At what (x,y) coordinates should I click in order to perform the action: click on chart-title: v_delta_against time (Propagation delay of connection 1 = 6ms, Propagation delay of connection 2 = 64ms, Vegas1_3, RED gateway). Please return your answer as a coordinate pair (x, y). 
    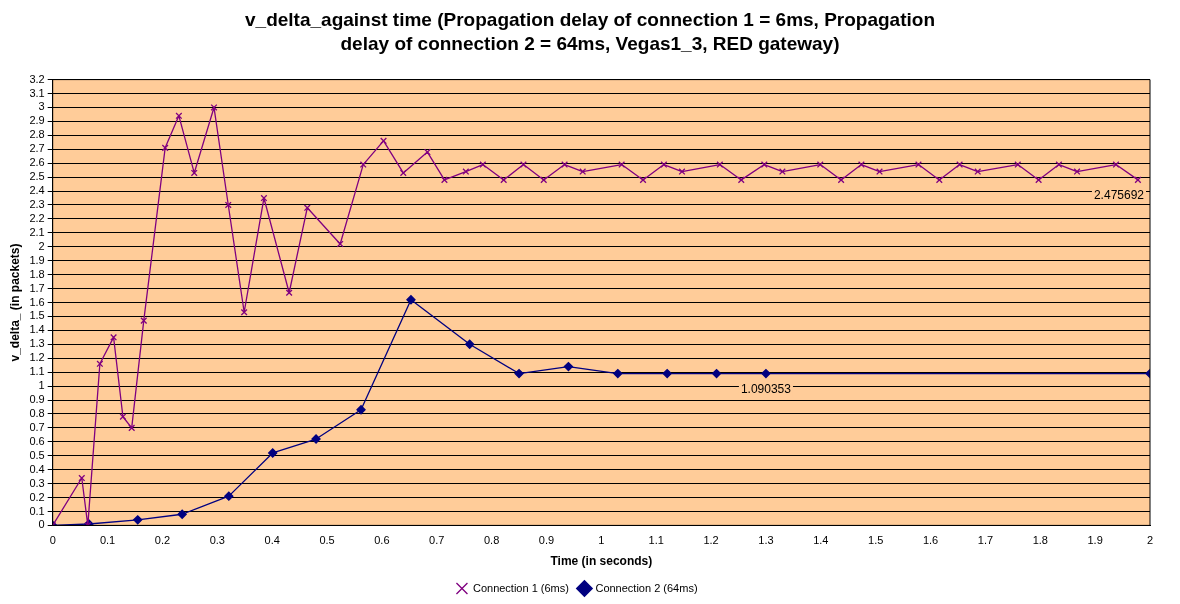
    Looking at the image, I should click on (590, 32).